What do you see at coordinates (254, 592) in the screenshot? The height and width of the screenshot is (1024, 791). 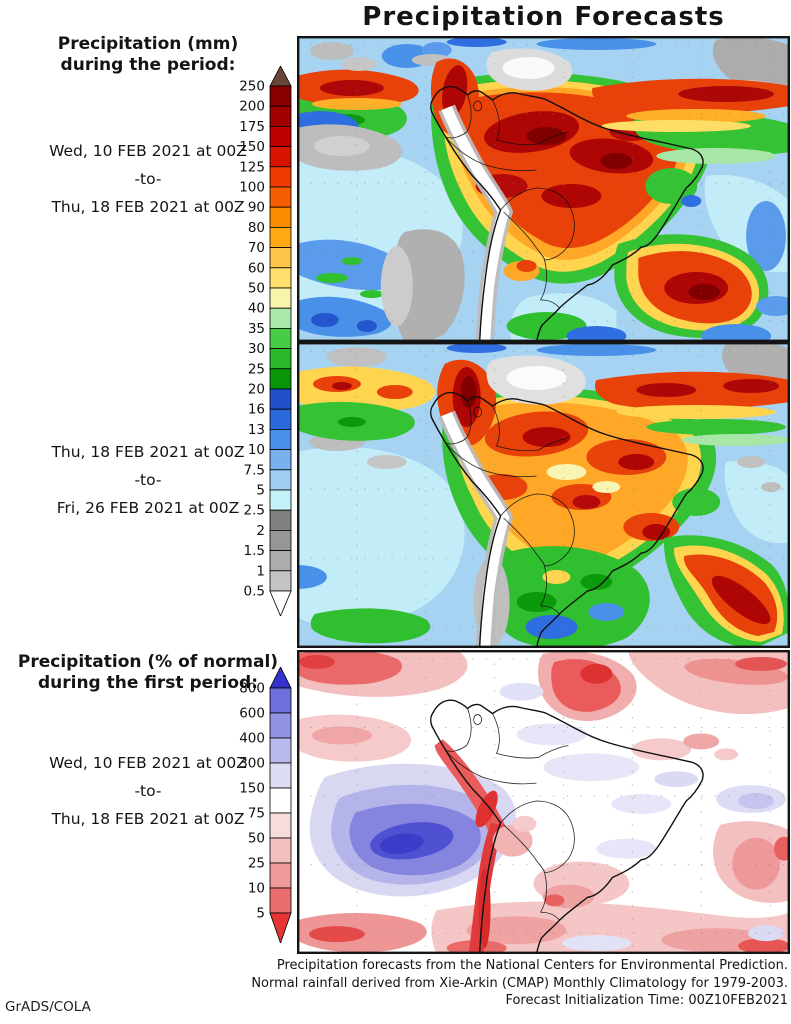 I see `colorbar-tick-label: 0.5` at bounding box center [254, 592].